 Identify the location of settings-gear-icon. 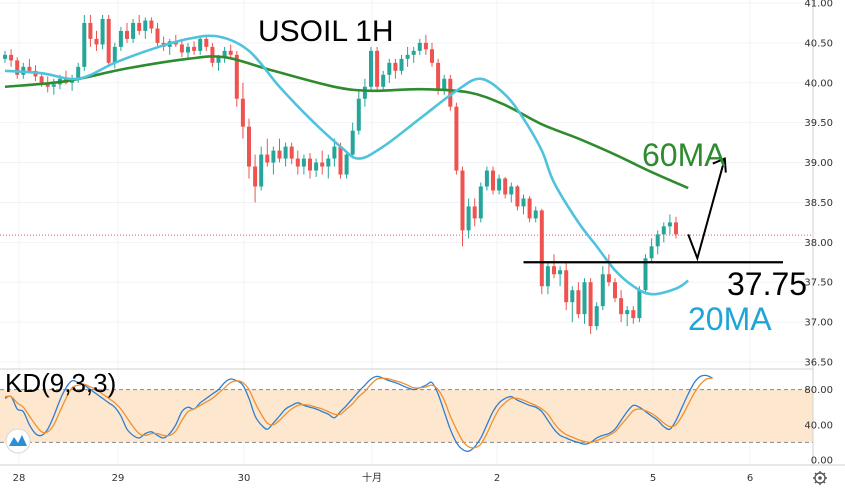
(820, 478).